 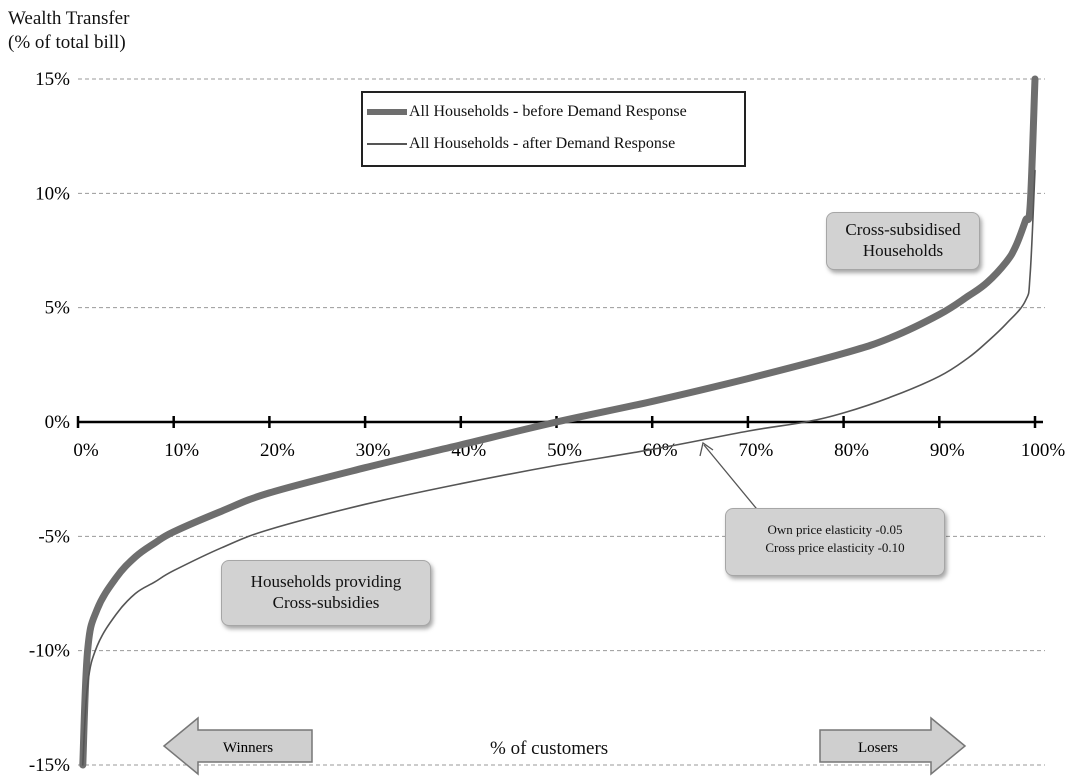 What do you see at coordinates (52, 79) in the screenshot?
I see `y-tick-label: 15%` at bounding box center [52, 79].